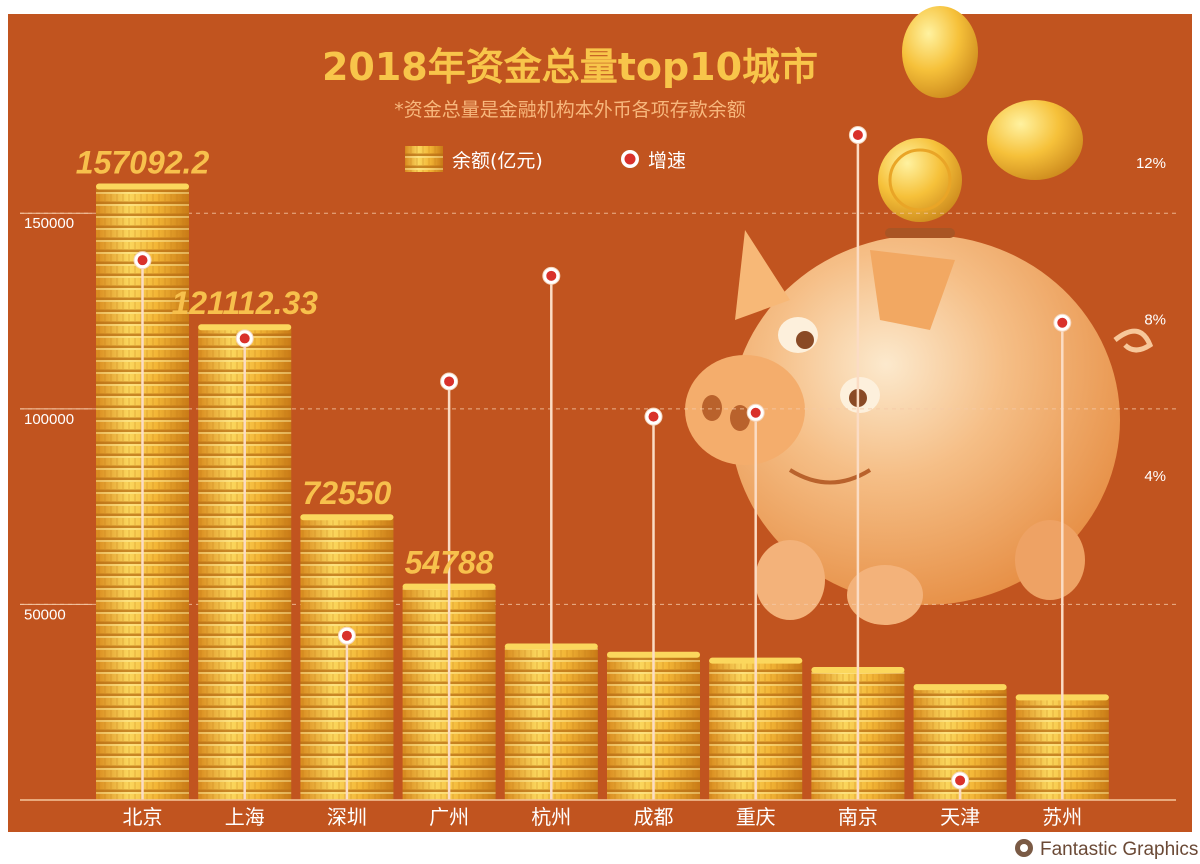 The height and width of the screenshot is (864, 1200). I want to click on x-tick-label: 成都, so click(654, 817).